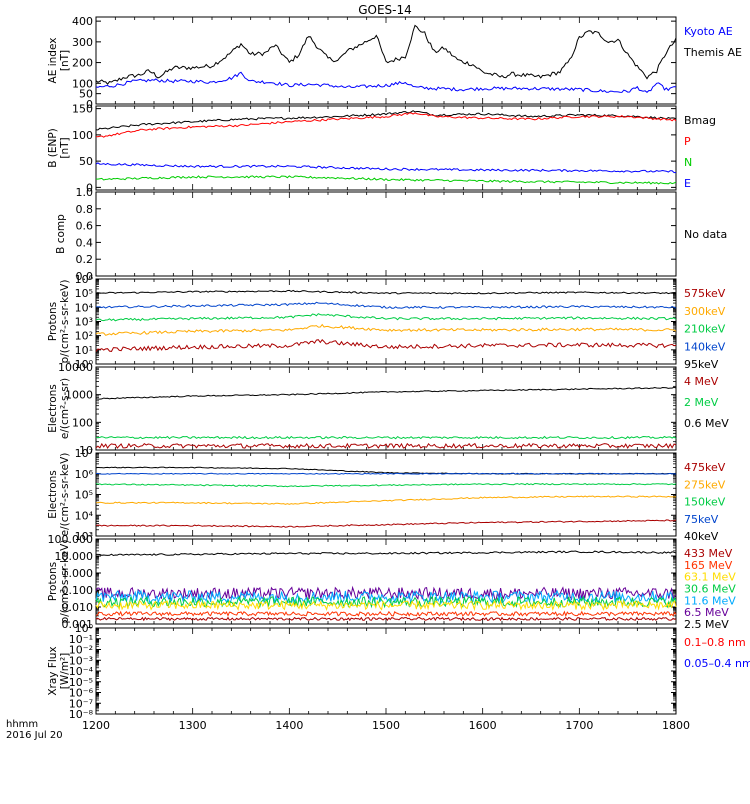  Describe the element at coordinates (84, 350) in the screenshot. I see `y-tick-label: 10¹` at that location.